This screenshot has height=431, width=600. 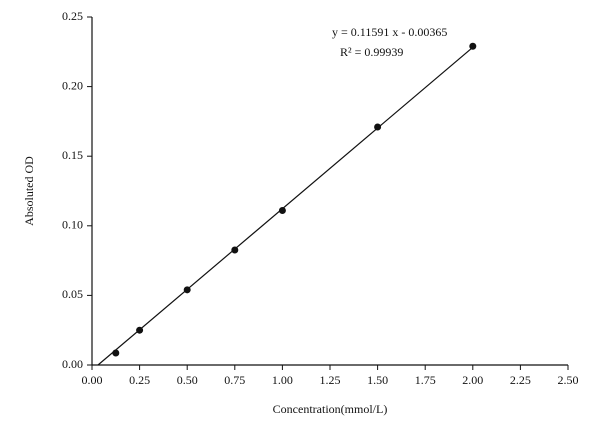 What do you see at coordinates (187, 380) in the screenshot?
I see `x-tick-label: 0.50` at bounding box center [187, 380].